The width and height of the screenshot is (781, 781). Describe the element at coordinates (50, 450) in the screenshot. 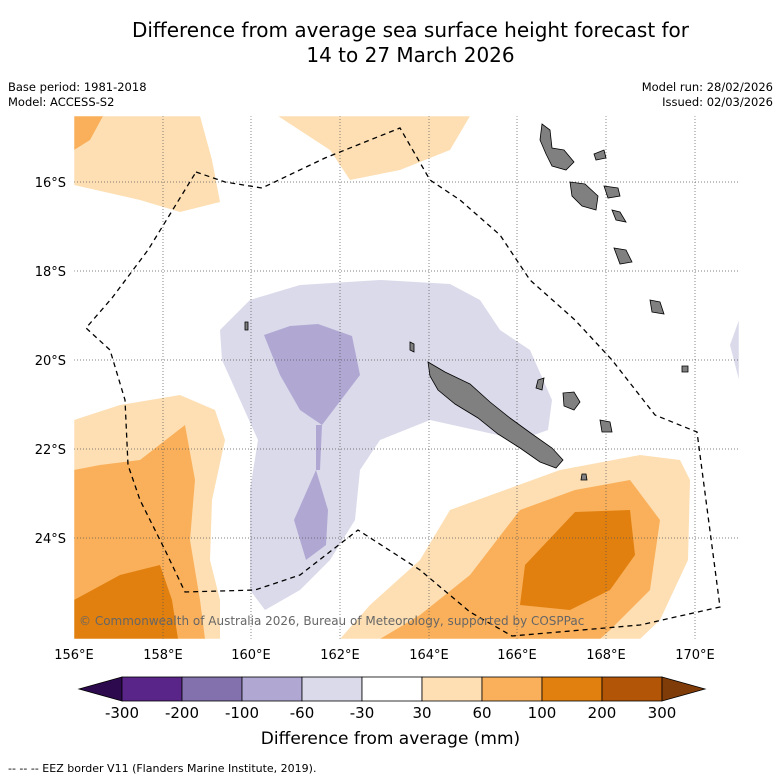

I see `lat-label: 22°S` at that location.